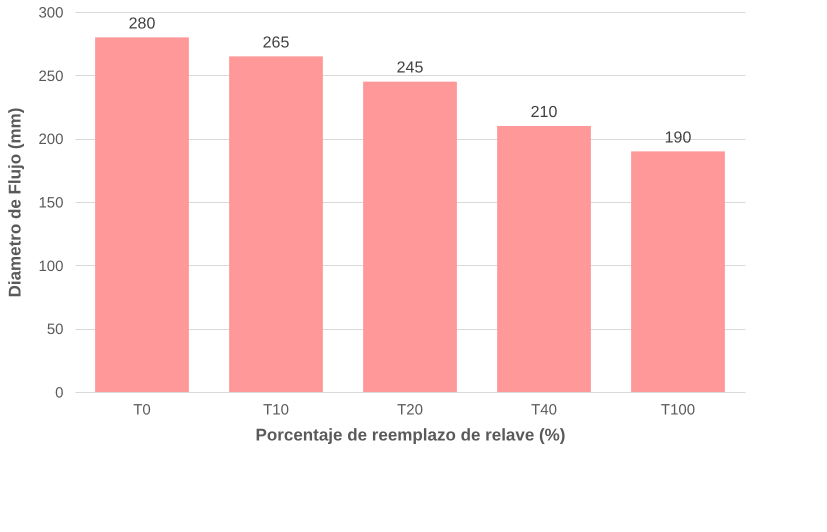  What do you see at coordinates (51, 266) in the screenshot?
I see `y-tick-label: 100` at bounding box center [51, 266].